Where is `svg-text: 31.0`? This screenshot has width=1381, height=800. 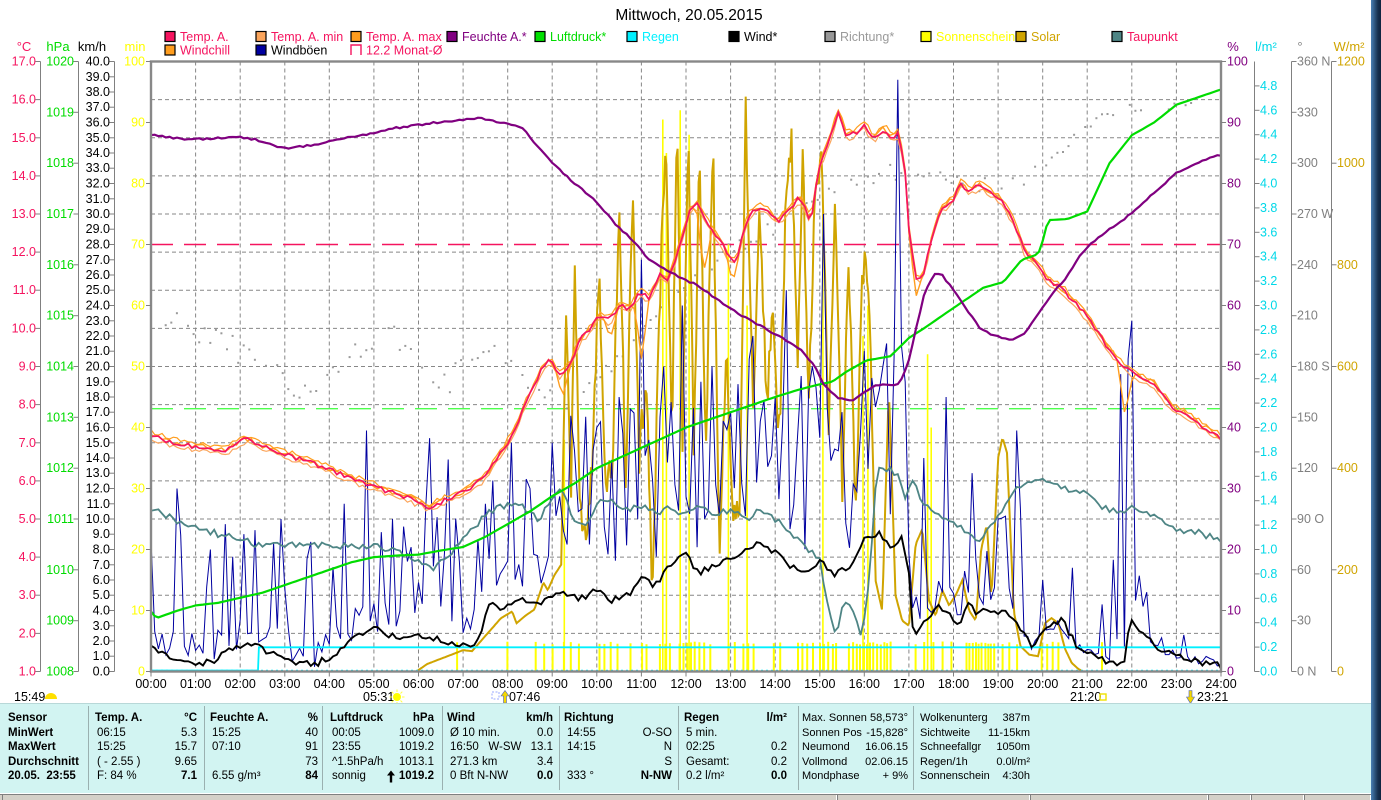
svg-text: 31.0 is located at coordinates (98, 199).